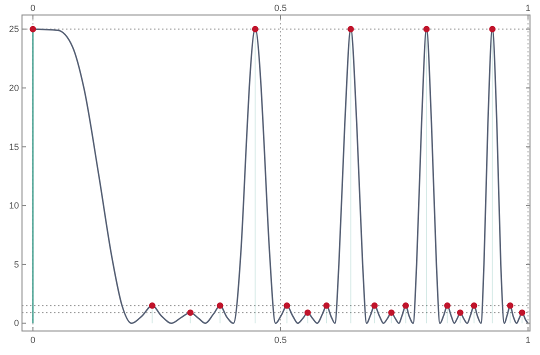 Image resolution: width=540 pixels, height=355 pixels. What do you see at coordinates (280, 8) in the screenshot?
I see `x-tick-label: 0.5` at bounding box center [280, 8].